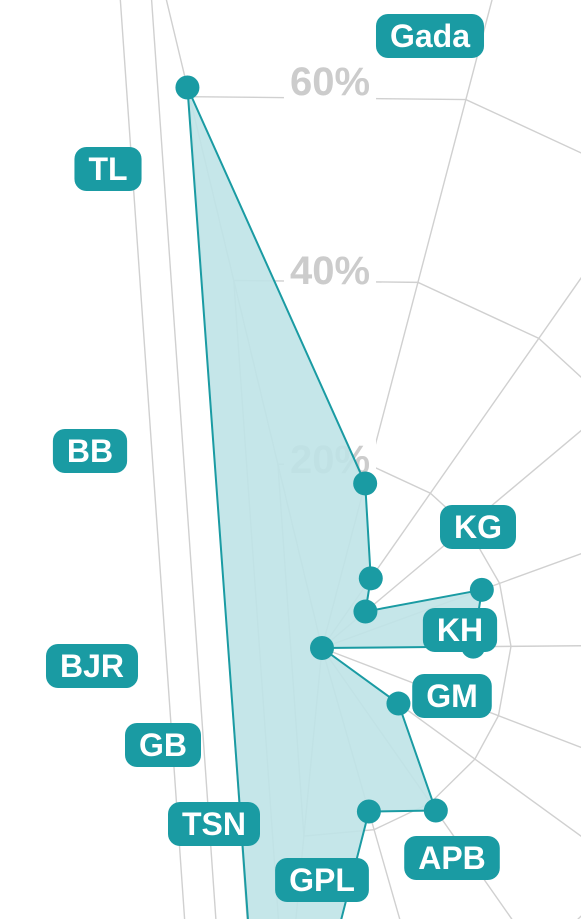 This screenshot has width=581, height=924. What do you see at coordinates (451, 647) in the screenshot?
I see `grid-spoke-gpl` at bounding box center [451, 647].